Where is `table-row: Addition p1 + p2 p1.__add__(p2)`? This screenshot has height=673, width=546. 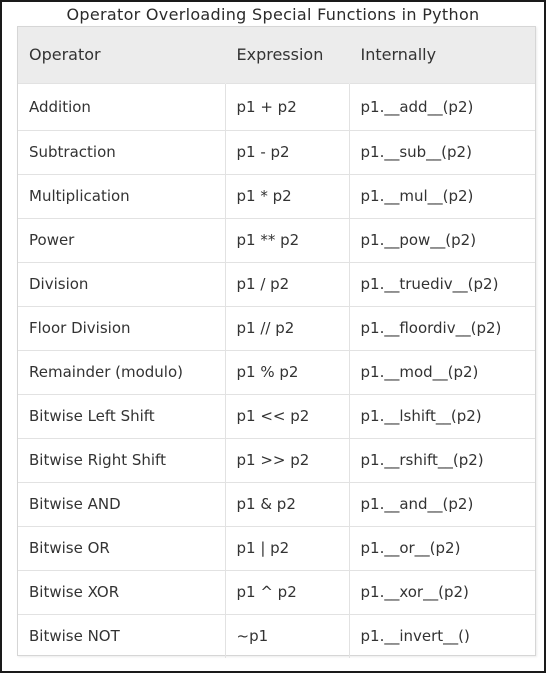
table-row: Addition p1 + p2 p1.__add__(p2) is located at coordinates (276, 106).